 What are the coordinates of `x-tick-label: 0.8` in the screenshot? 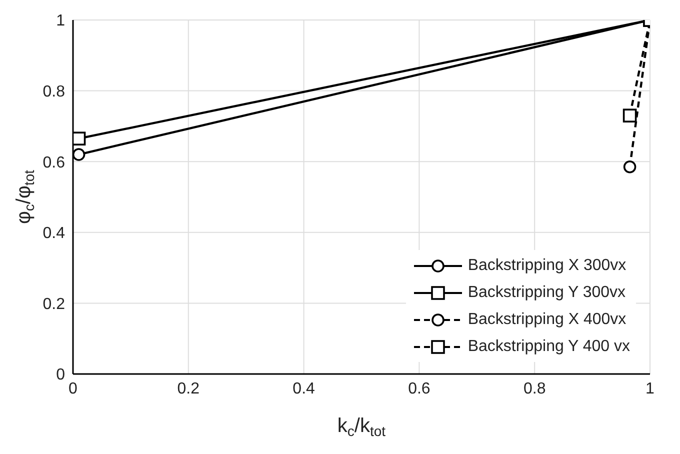 It's located at (534, 389).